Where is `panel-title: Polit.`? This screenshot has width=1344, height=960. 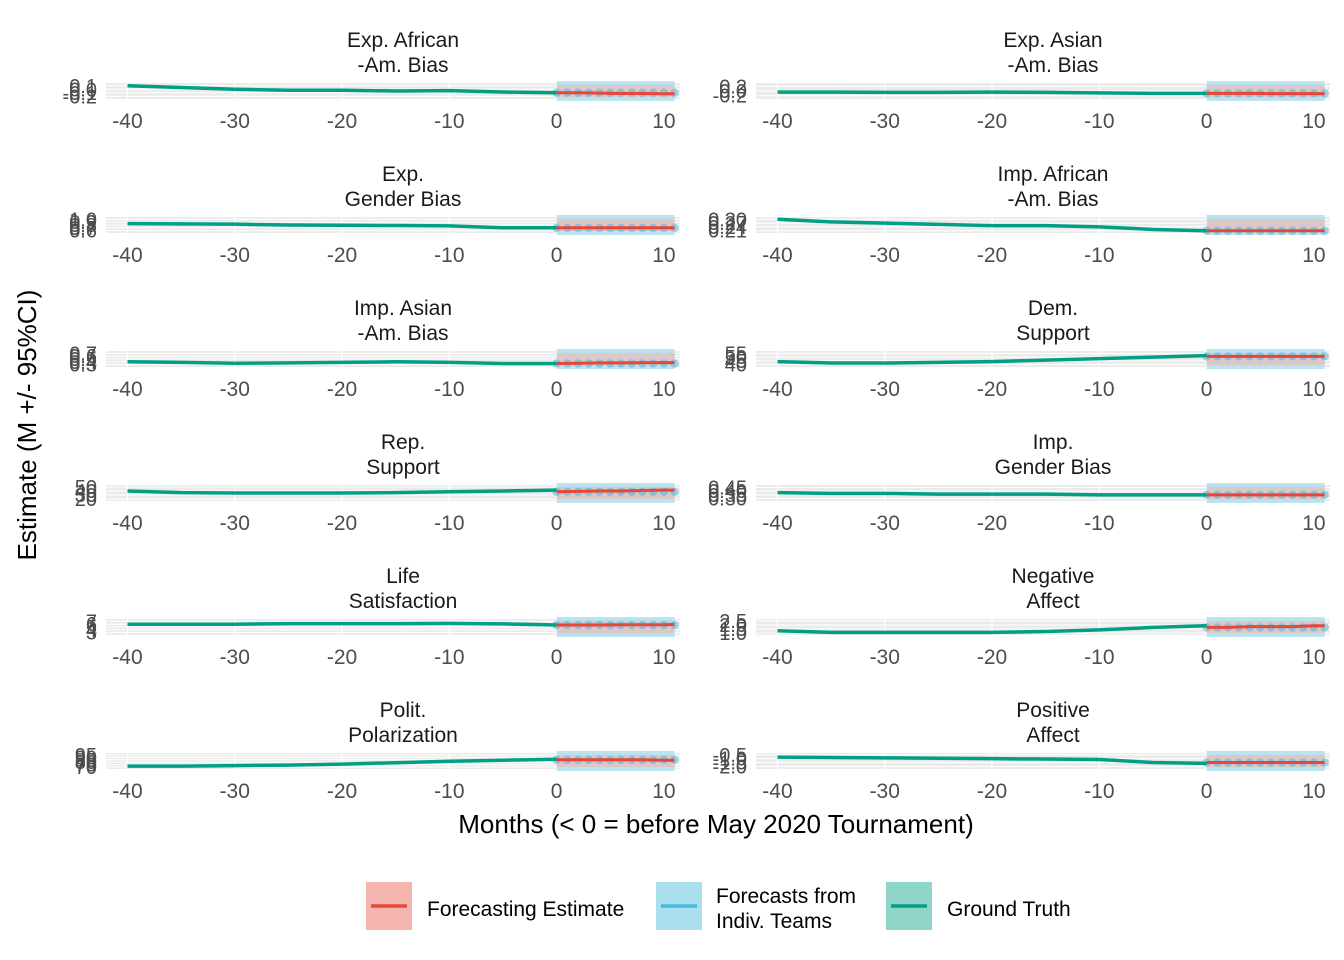 panel-title: Polit. is located at coordinates (403, 710).